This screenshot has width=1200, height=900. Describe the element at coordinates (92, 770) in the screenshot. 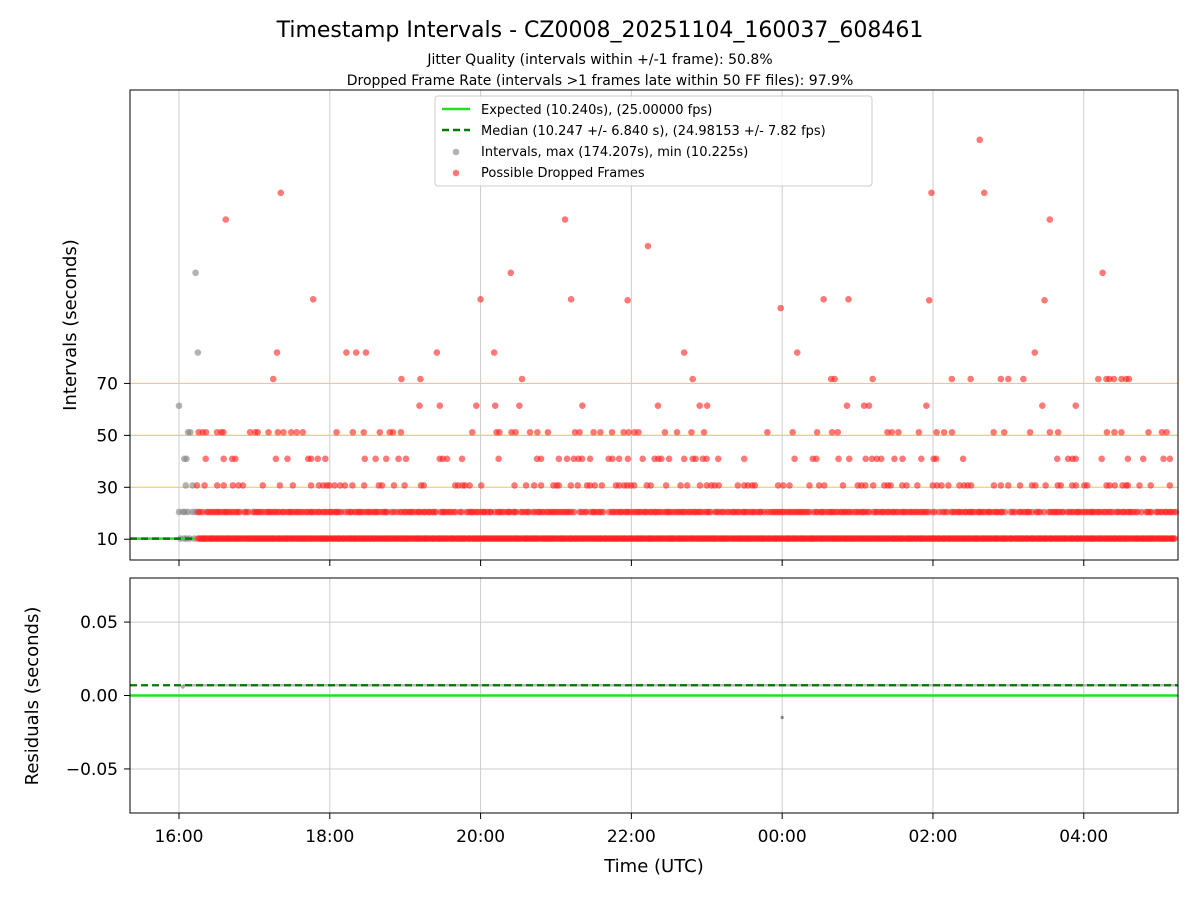

I see `bottom-y-tick-label-2: −0.05` at that location.